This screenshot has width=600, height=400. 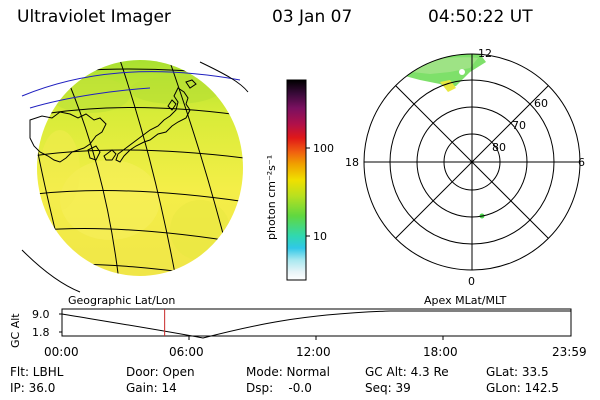 I want to click on colorbar-unit-label: photon cm⁻²s⁻¹, so click(x=271, y=197).